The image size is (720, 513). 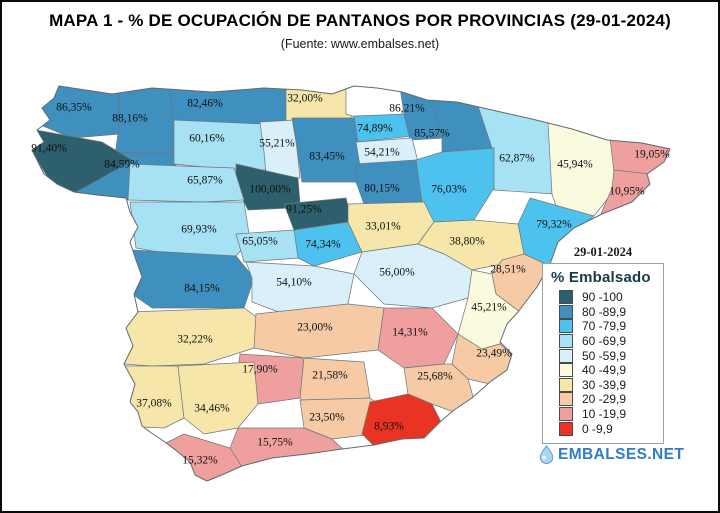 I want to click on province-value-label: 34,46%, so click(x=212, y=408).